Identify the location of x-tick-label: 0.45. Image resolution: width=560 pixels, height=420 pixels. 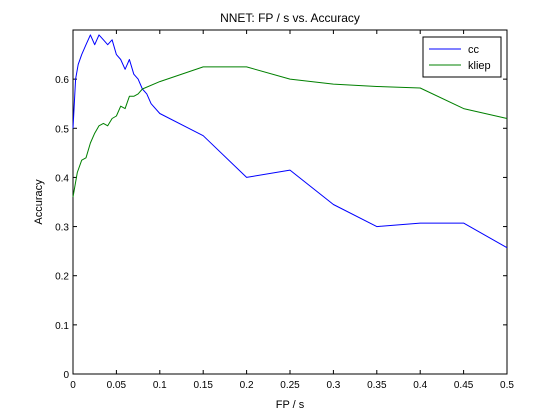
(464, 385).